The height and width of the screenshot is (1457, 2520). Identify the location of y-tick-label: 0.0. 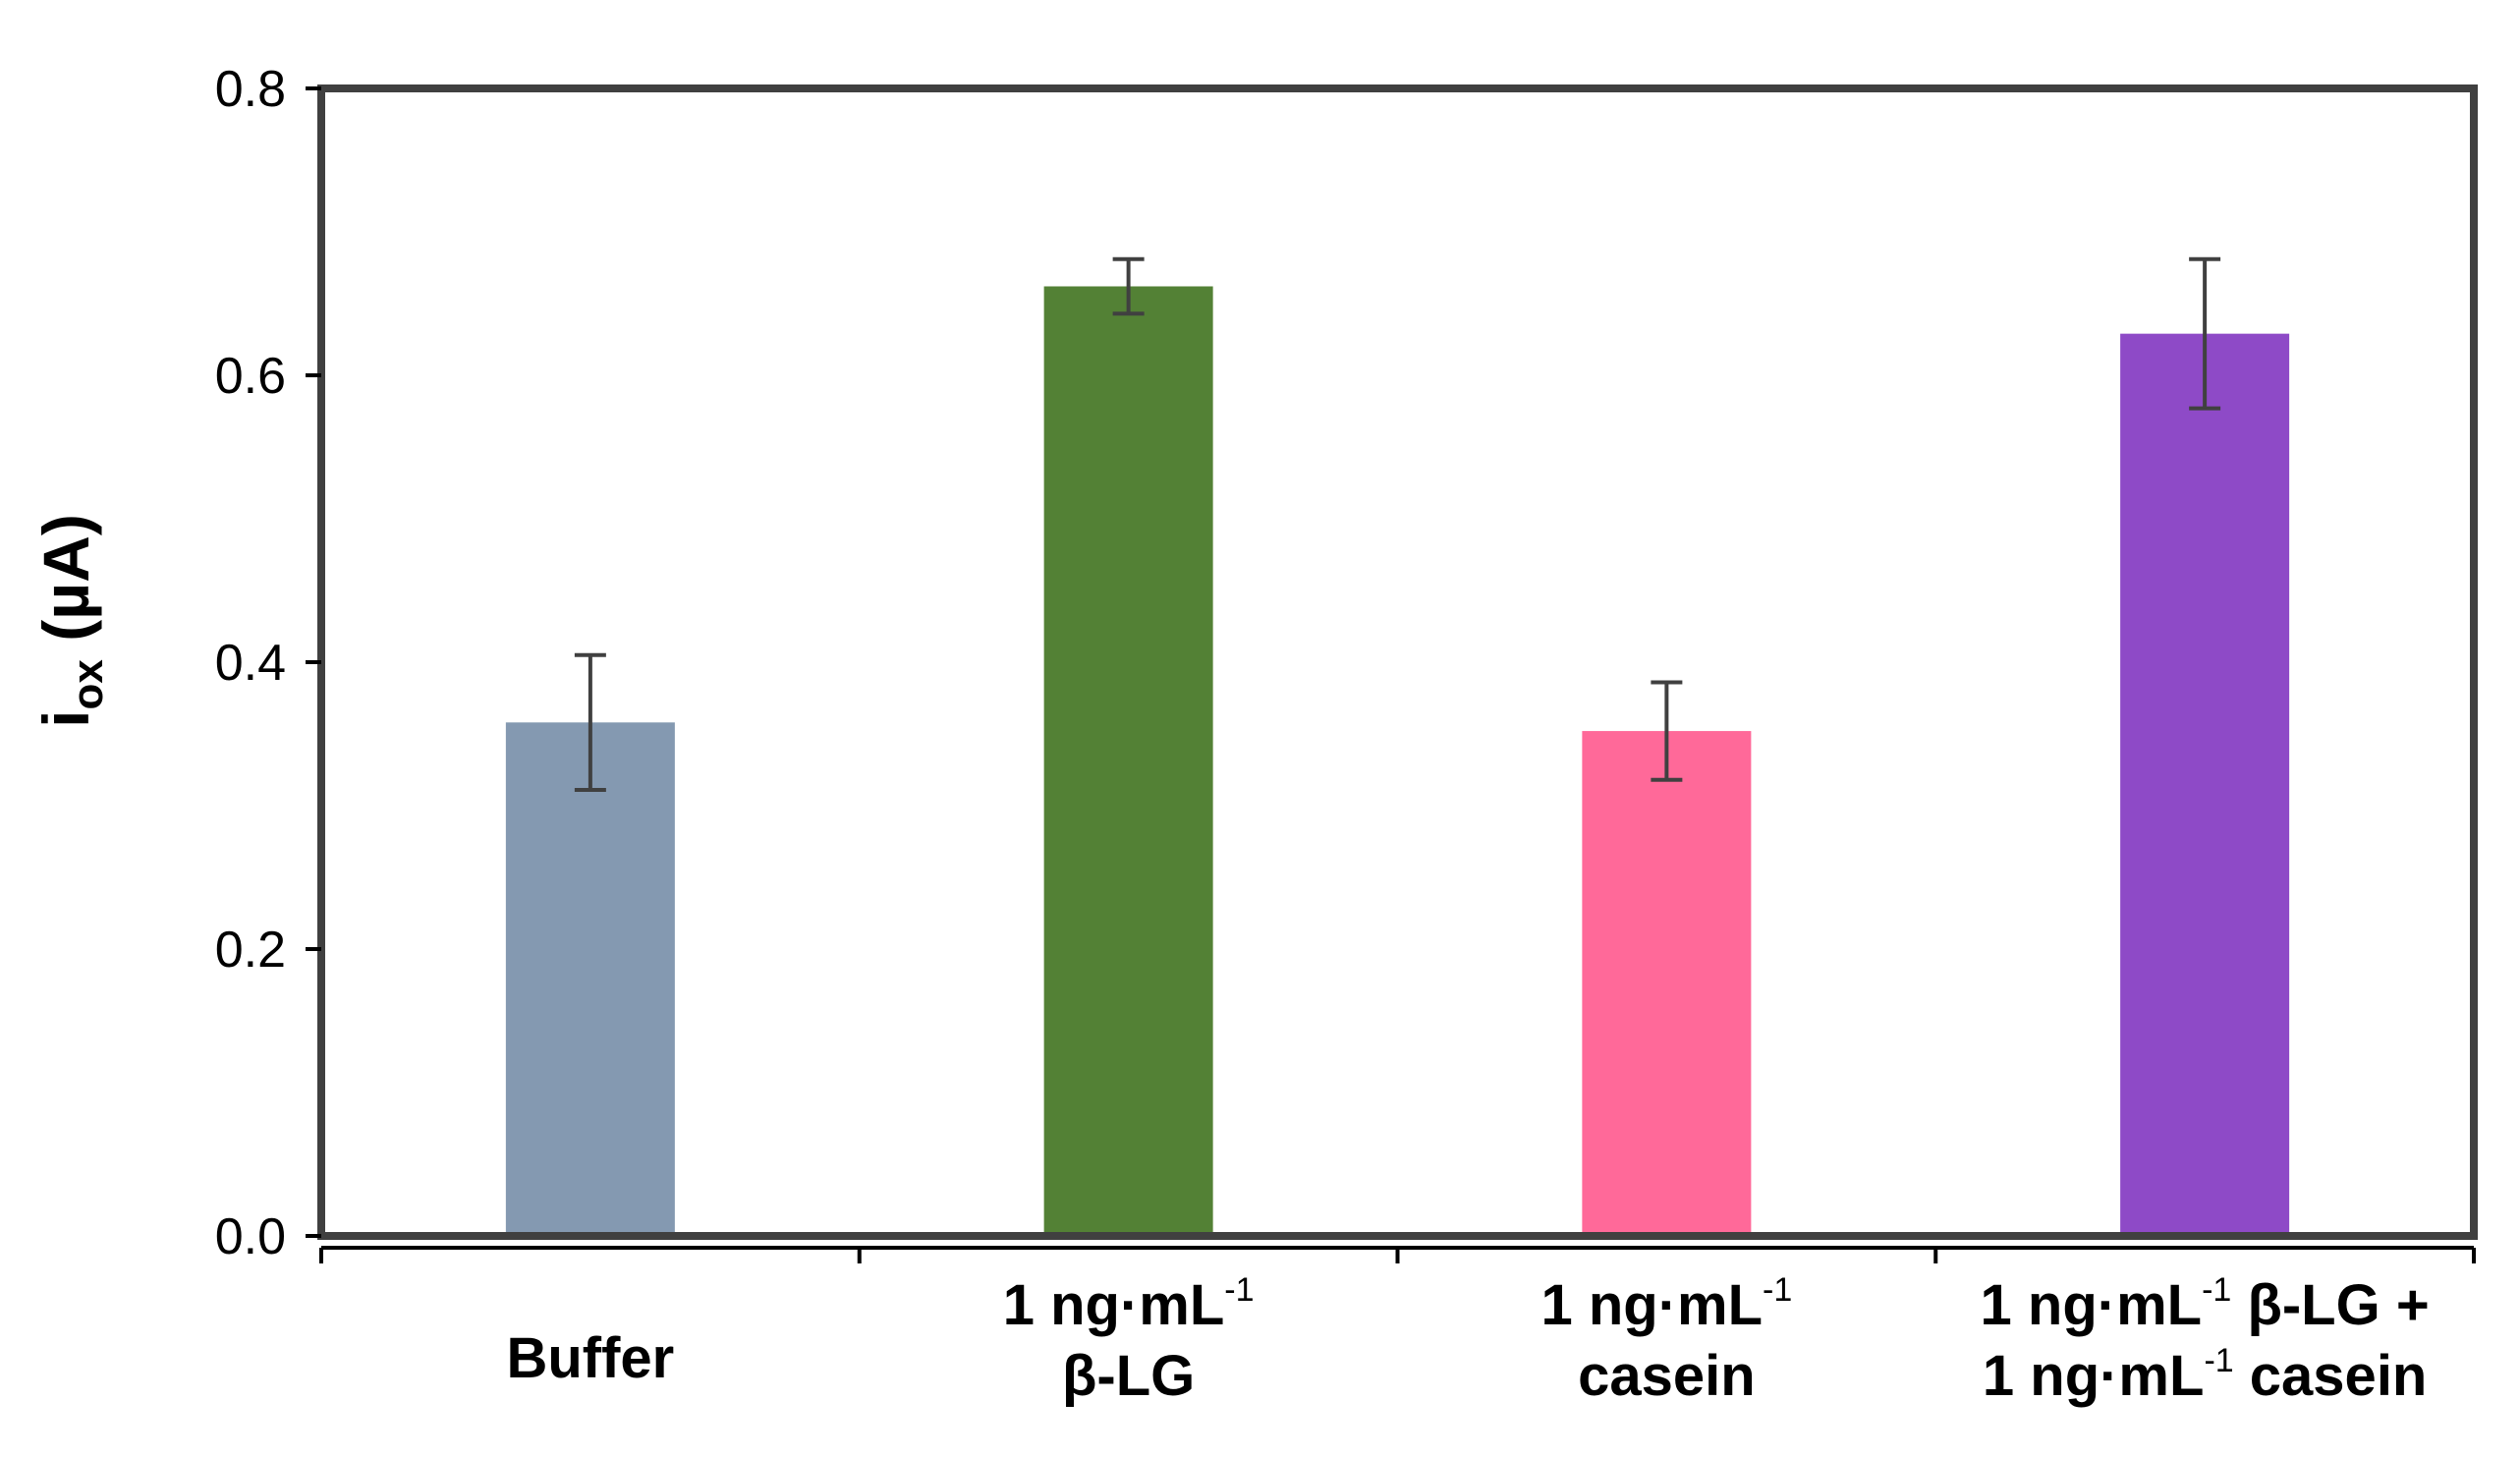
(250, 1236).